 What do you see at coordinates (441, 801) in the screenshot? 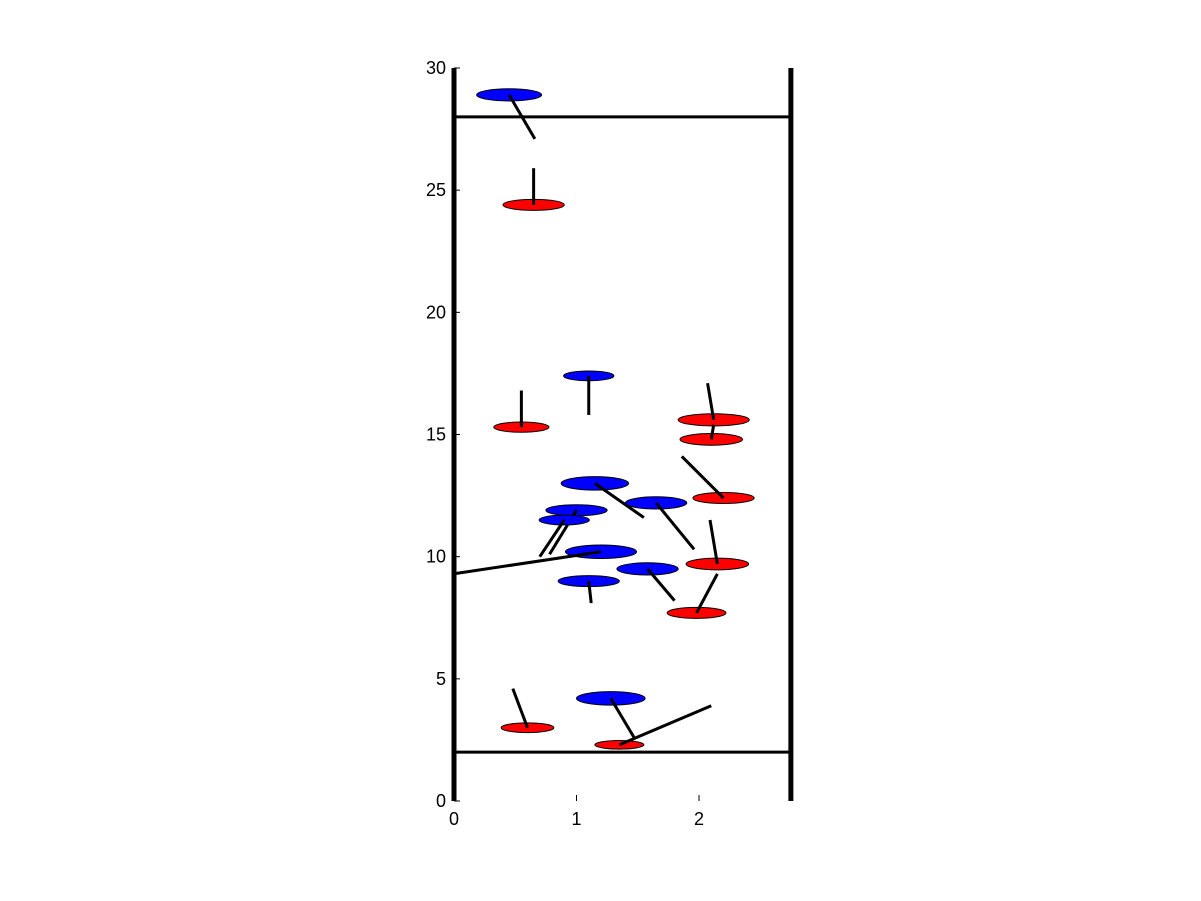
I see `y-tick-label: 0` at bounding box center [441, 801].